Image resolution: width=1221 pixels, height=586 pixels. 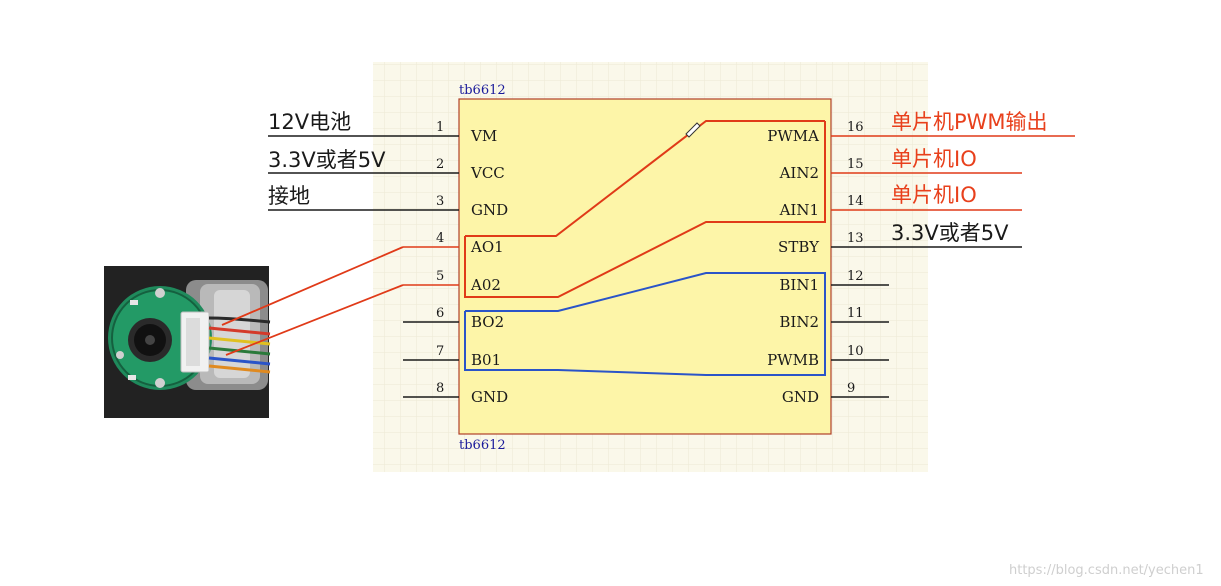 What do you see at coordinates (645, 178) in the screenshot?
I see `red-wire-ao1-pwma` at bounding box center [645, 178].